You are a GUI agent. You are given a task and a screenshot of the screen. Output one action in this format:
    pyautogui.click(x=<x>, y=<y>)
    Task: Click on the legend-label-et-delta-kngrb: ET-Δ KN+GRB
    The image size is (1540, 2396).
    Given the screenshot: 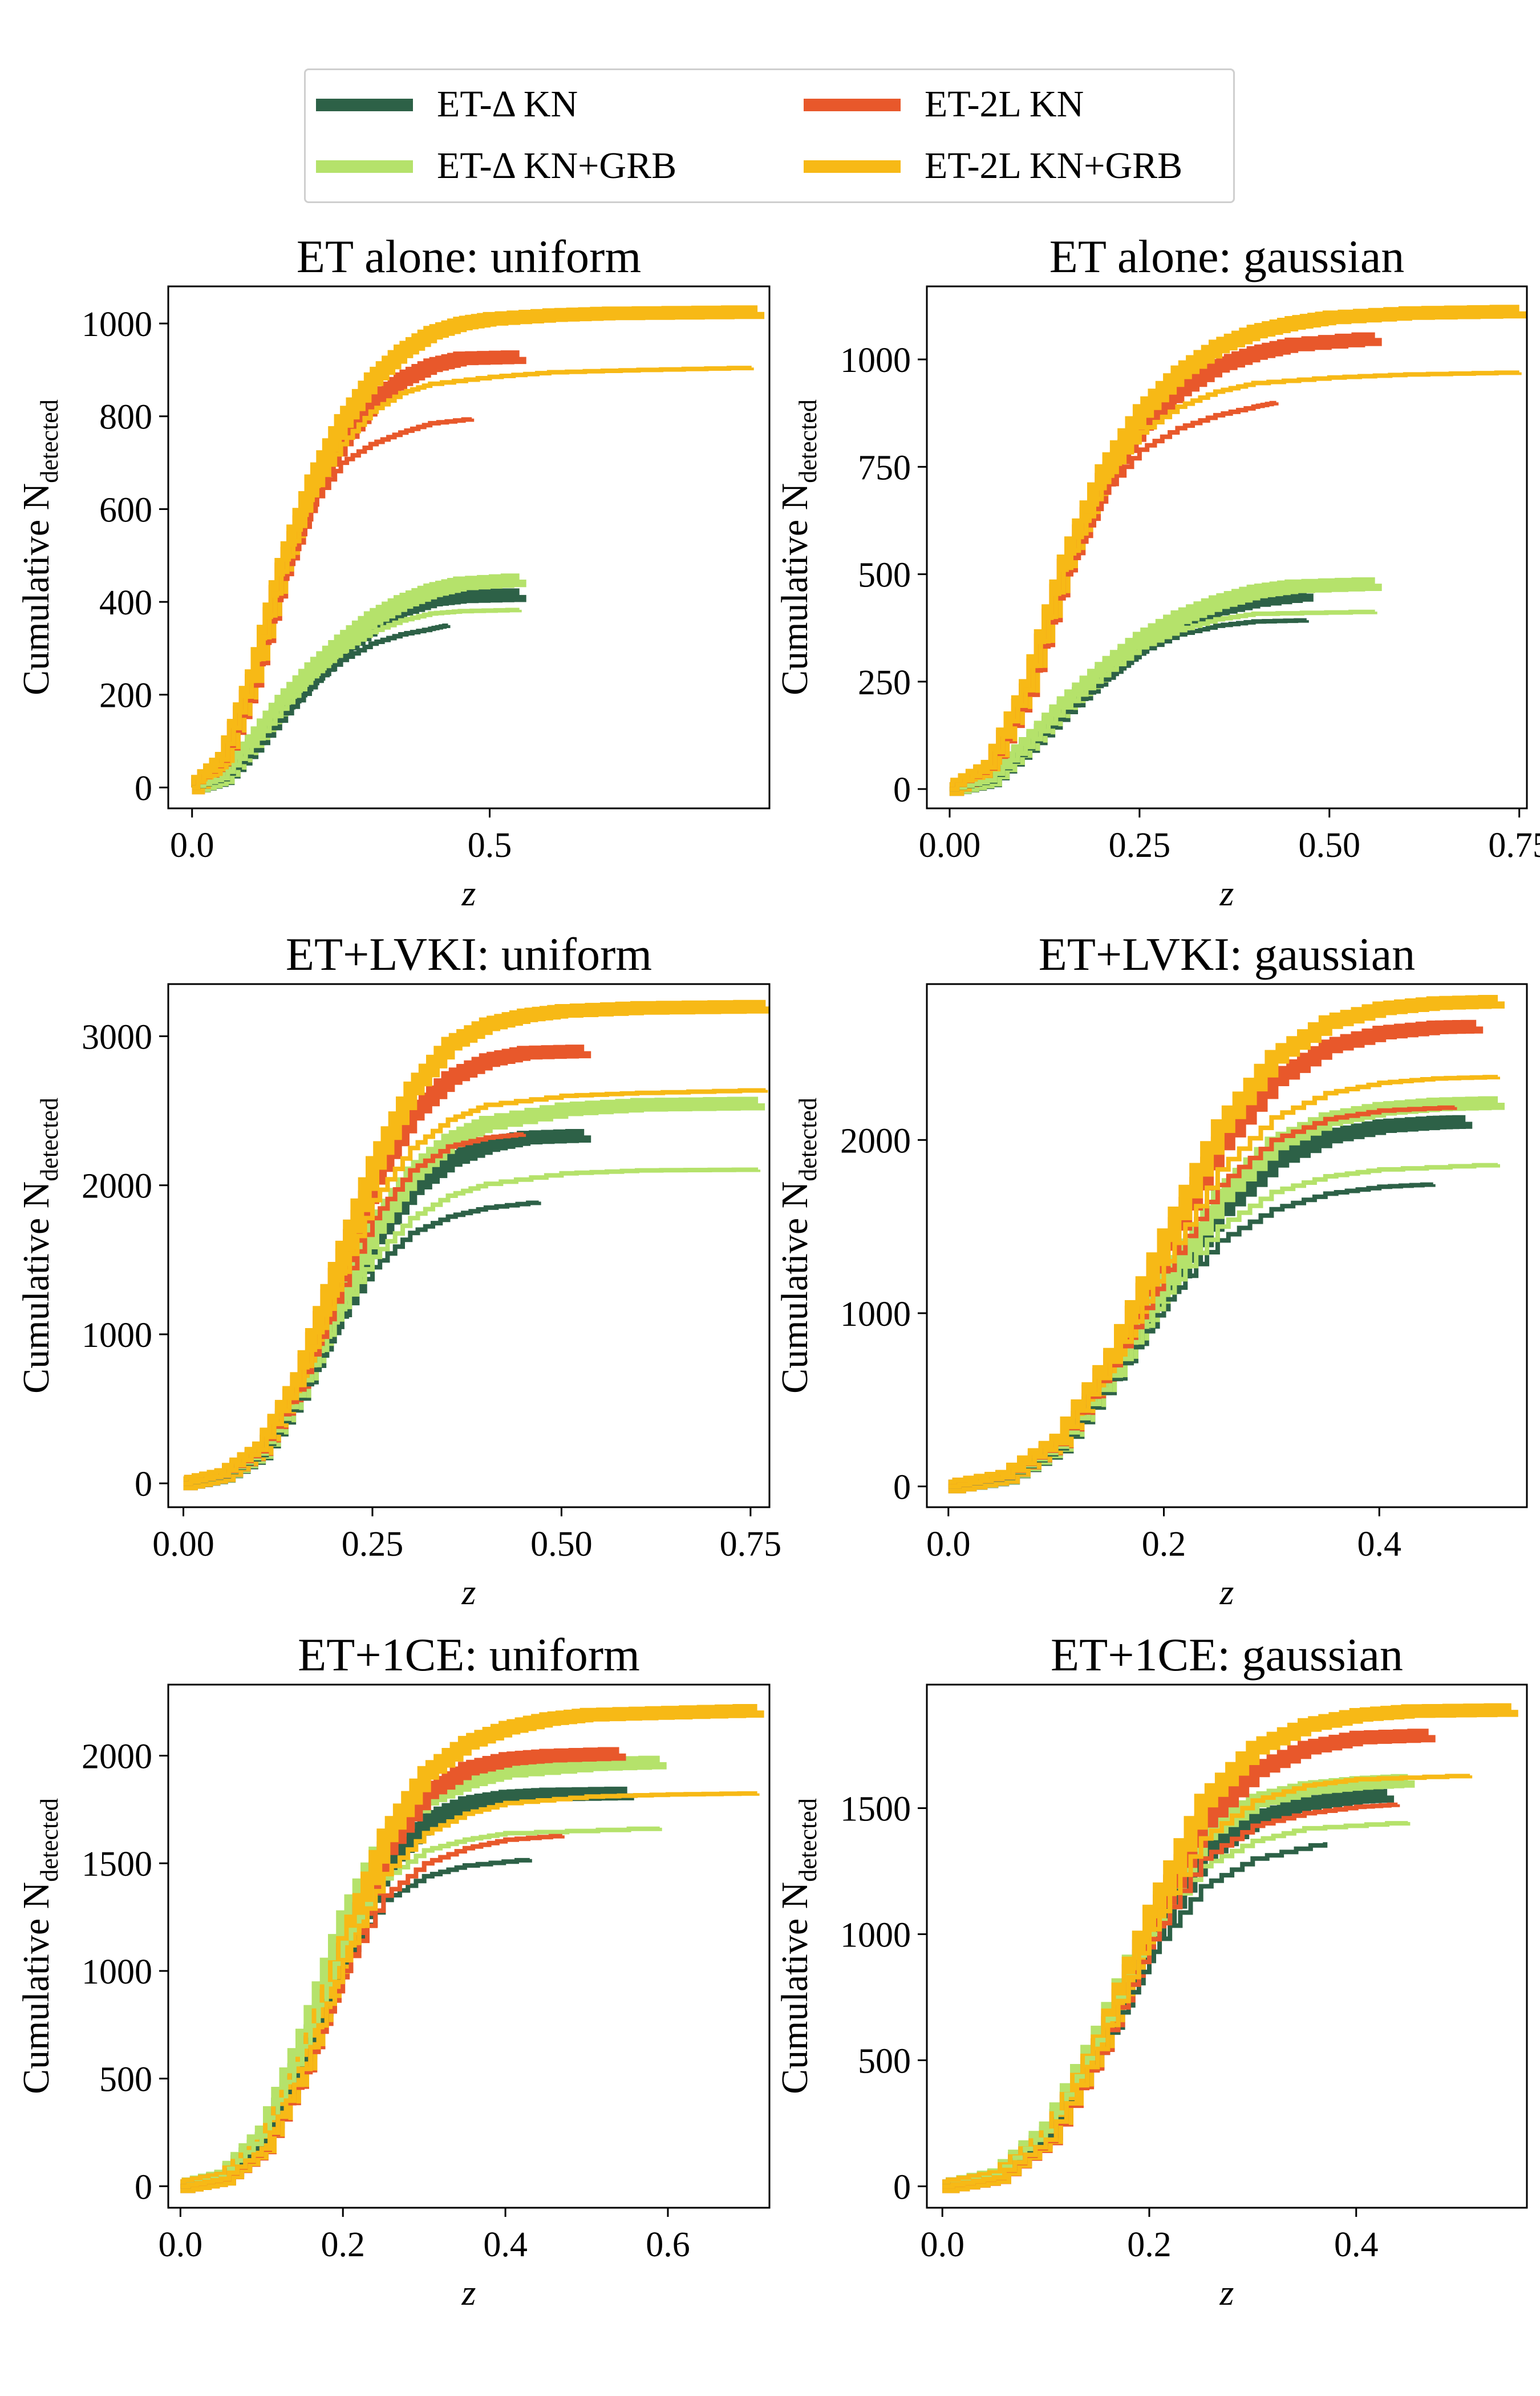 What is the action you would take?
    pyautogui.click(x=557, y=166)
    